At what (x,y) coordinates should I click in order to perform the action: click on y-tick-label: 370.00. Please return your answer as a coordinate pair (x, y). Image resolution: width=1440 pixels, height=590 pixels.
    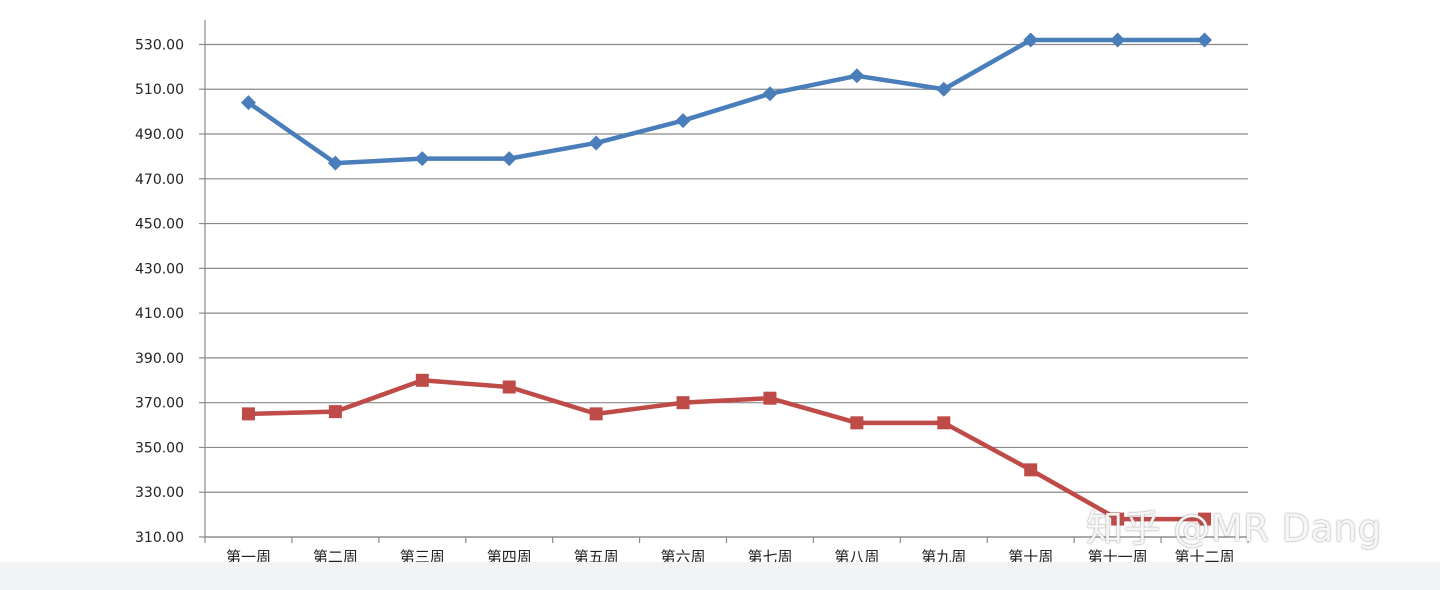
    Looking at the image, I should click on (159, 404).